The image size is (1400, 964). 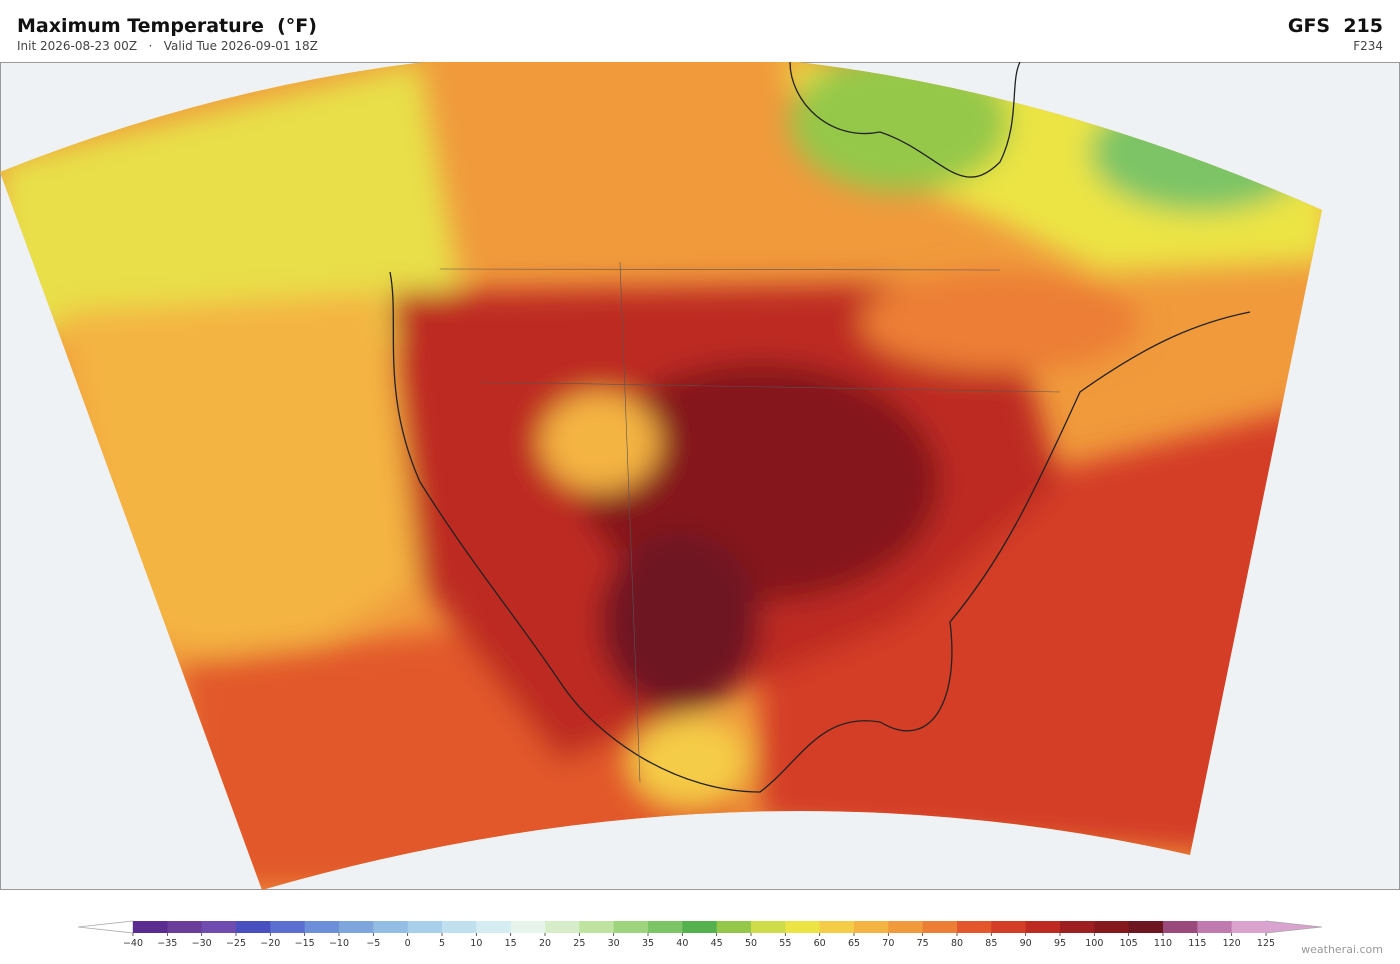 What do you see at coordinates (854, 943) in the screenshot?
I see `colorbar-tick-label: 65` at bounding box center [854, 943].